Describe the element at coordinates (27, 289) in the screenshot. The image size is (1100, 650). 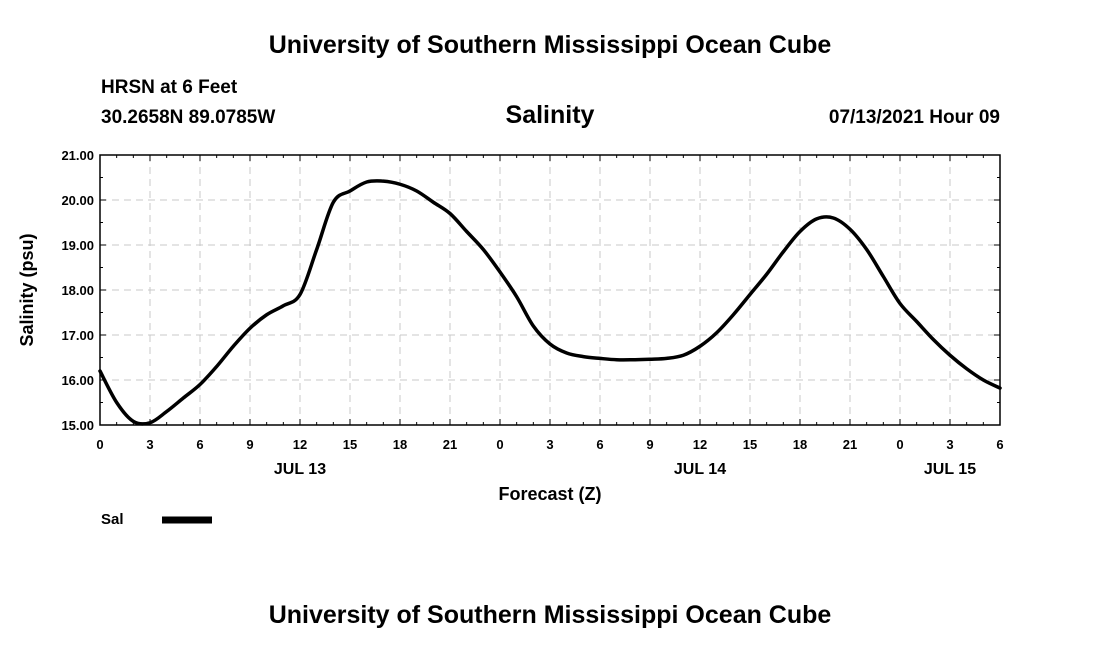
I see `y-axis-label: Salinity (psu)` at that location.